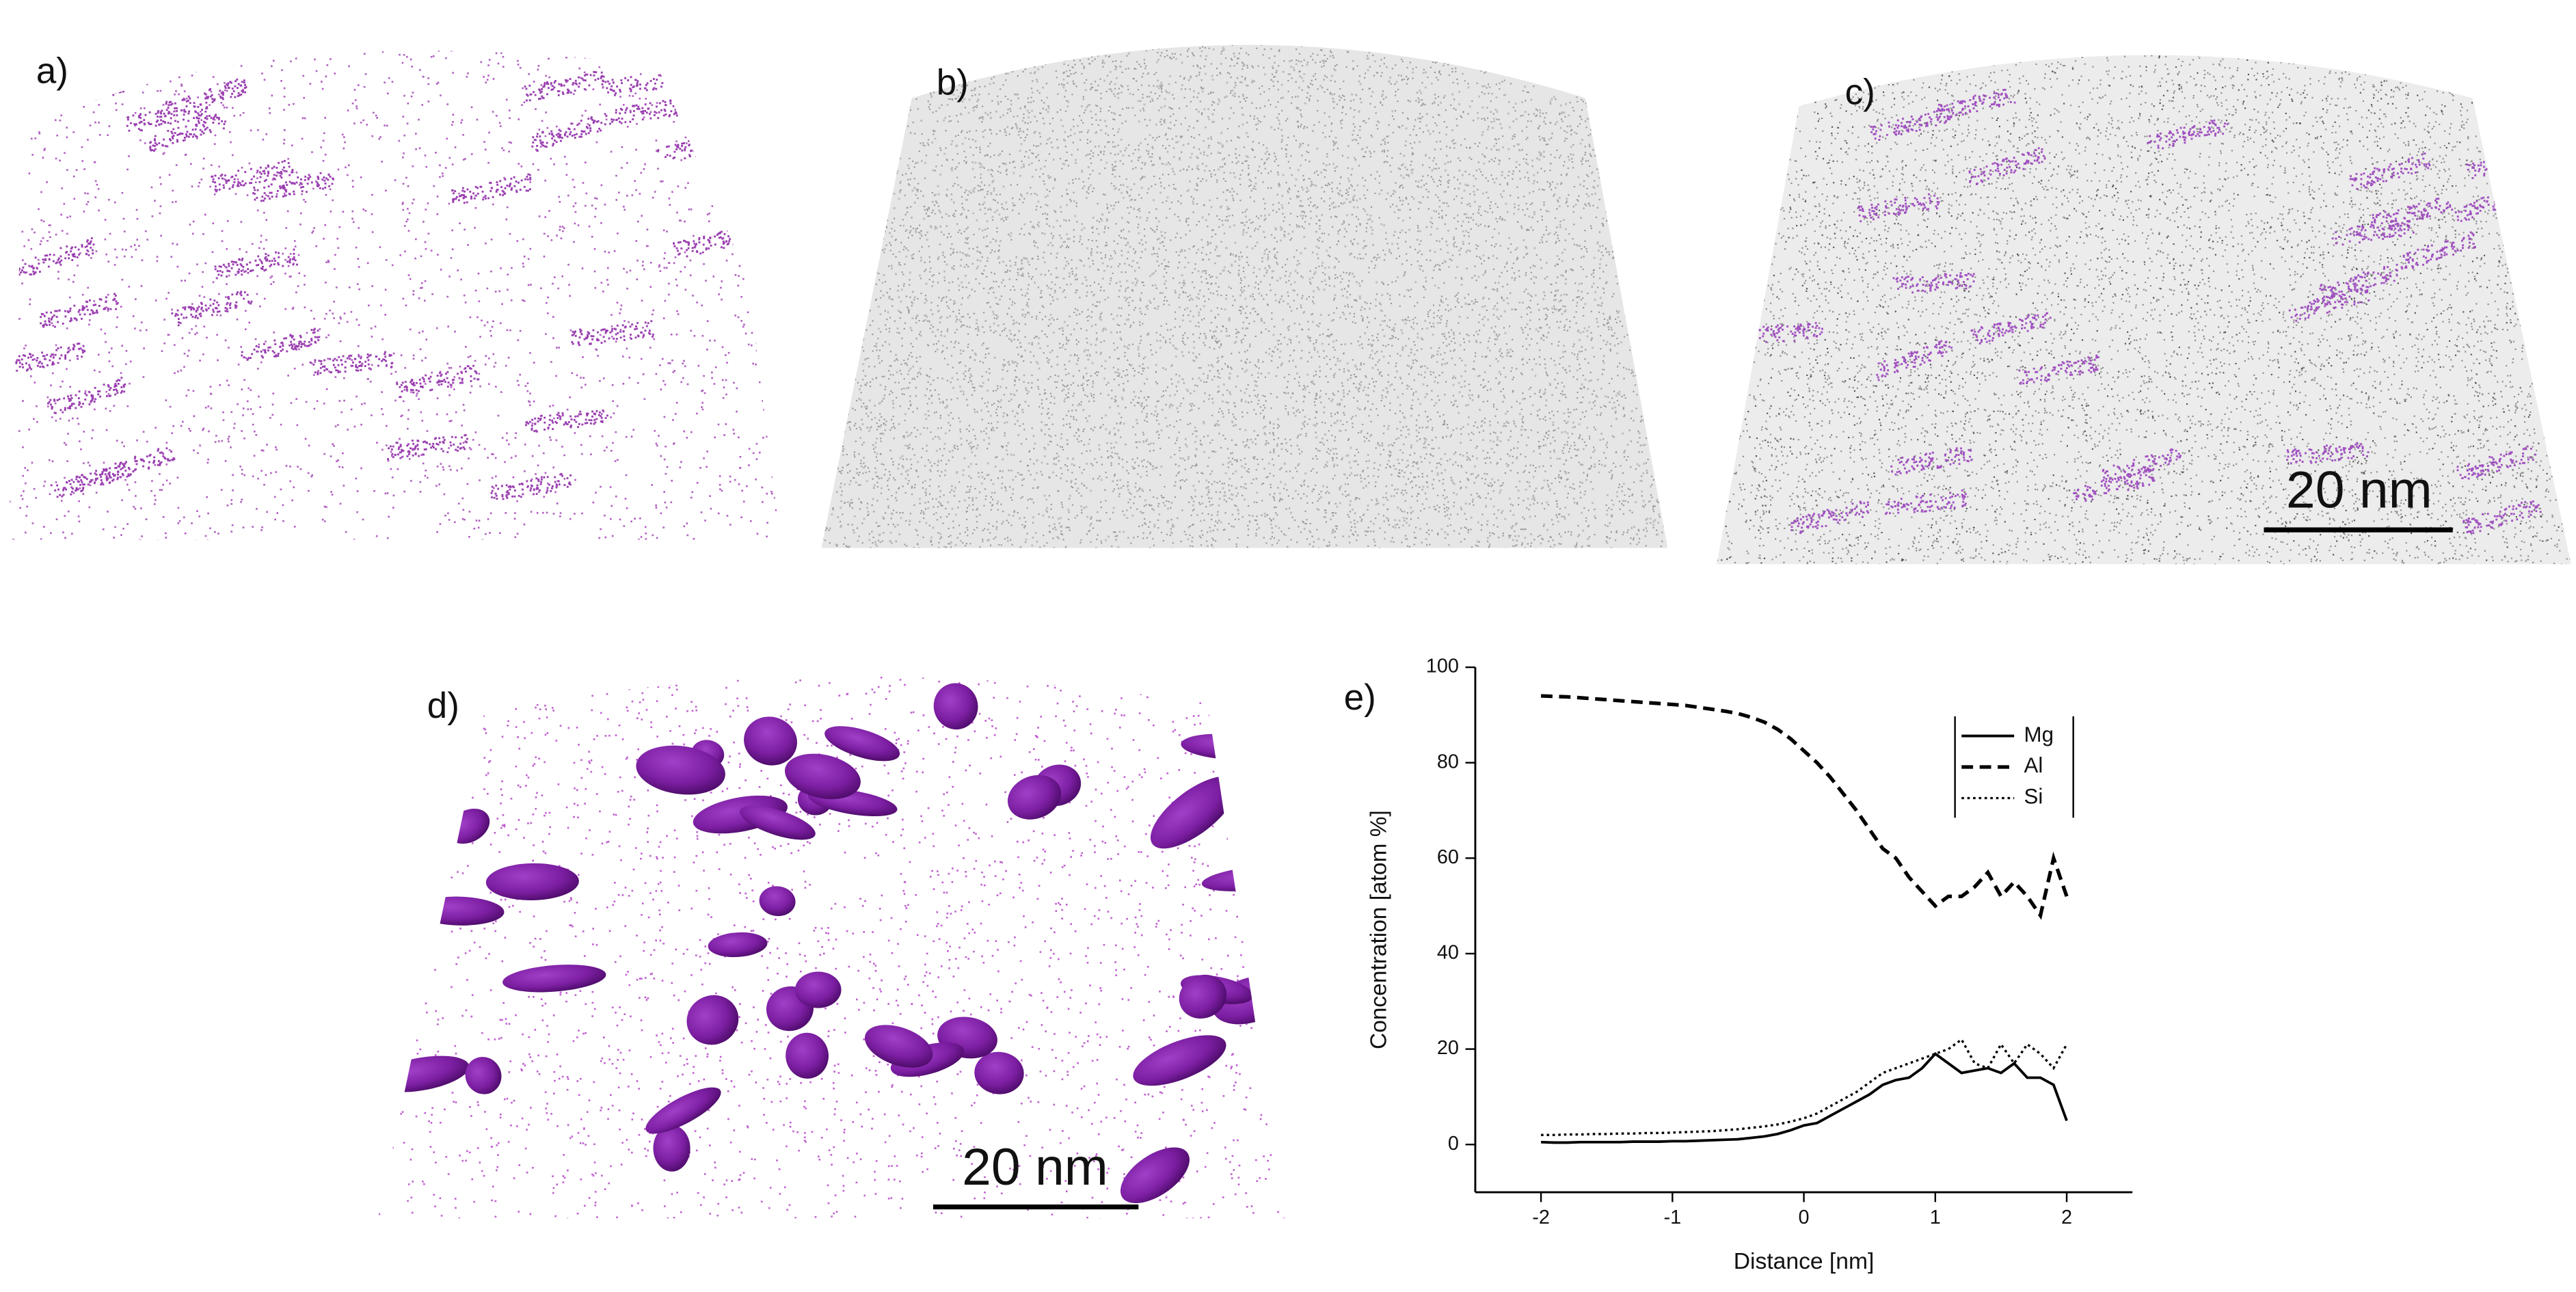 The width and height of the screenshot is (2576, 1292). What do you see at coordinates (1541, 1218) in the screenshot?
I see `x-tick-label: -2` at bounding box center [1541, 1218].